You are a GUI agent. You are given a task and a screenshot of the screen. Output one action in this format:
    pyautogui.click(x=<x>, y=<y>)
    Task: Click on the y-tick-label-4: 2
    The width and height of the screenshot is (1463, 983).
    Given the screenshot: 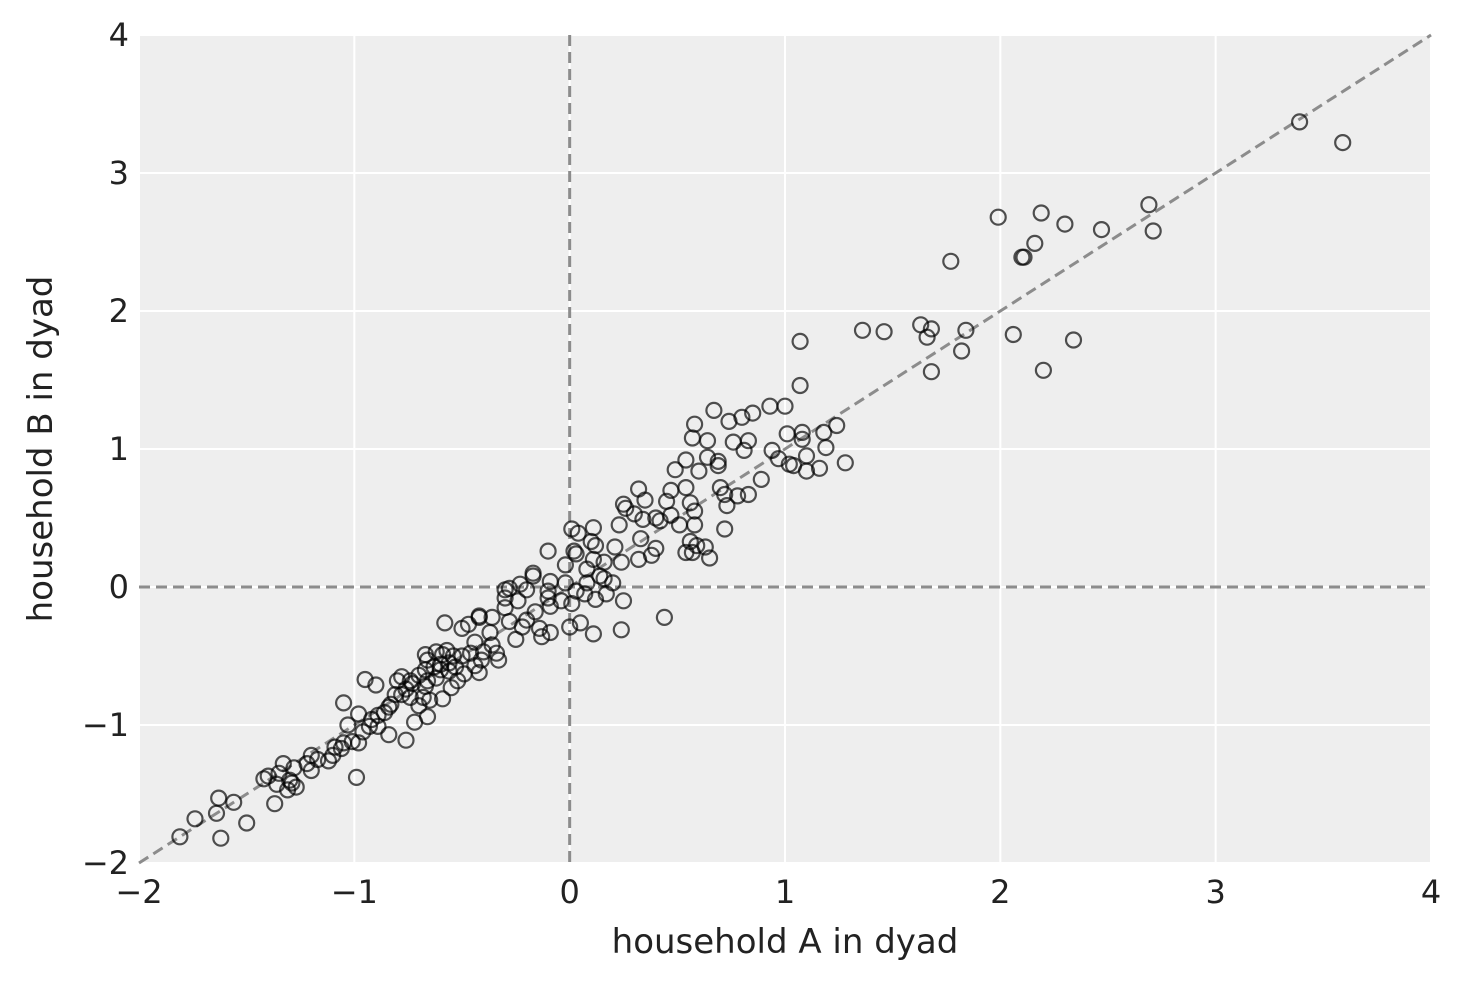 What is the action you would take?
    pyautogui.click(x=119, y=311)
    